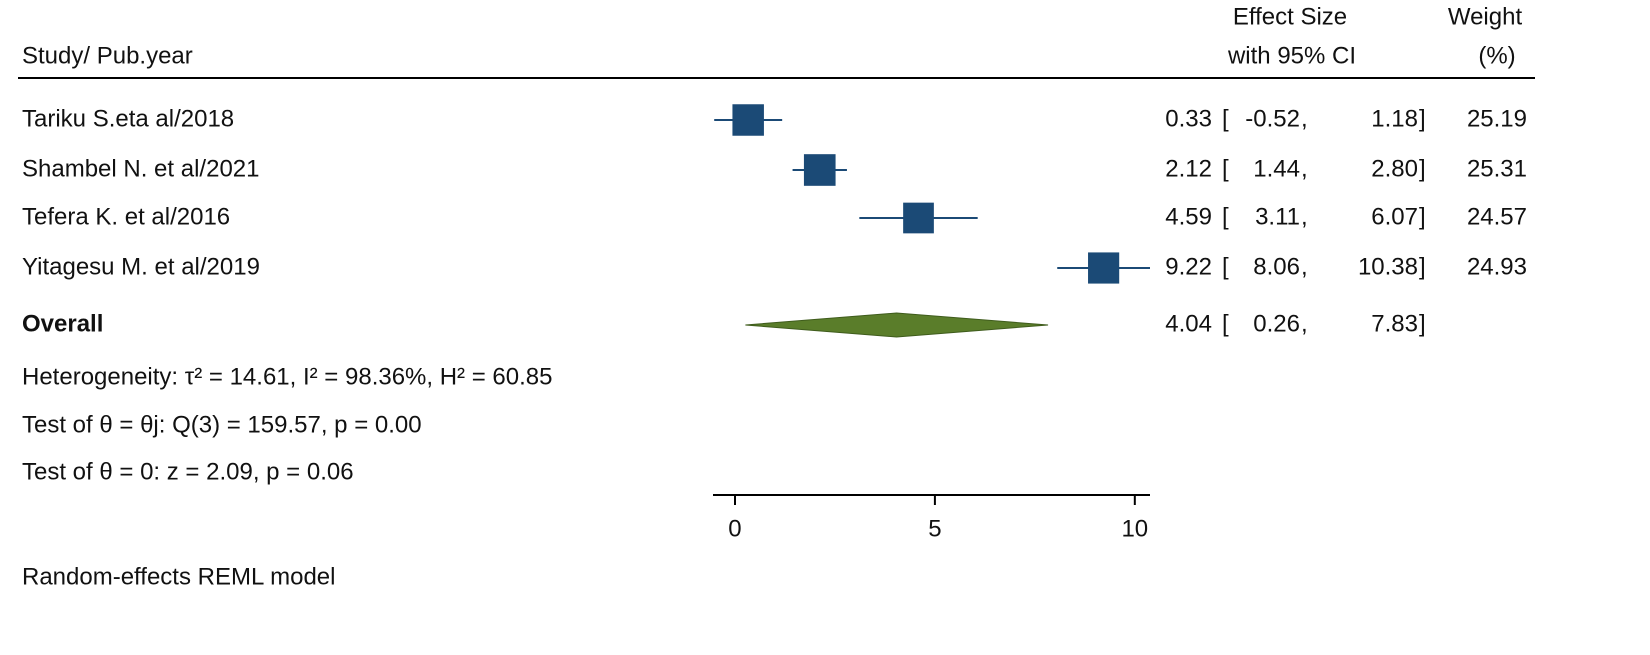 The width and height of the screenshot is (1650, 655). Describe the element at coordinates (1485, 16) in the screenshot. I see `weight-header: Weight` at that location.